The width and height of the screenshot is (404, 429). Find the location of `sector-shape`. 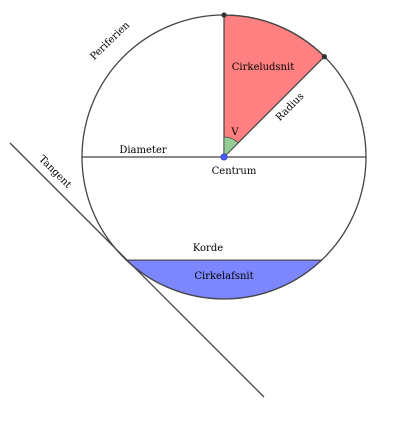

sector-shape is located at coordinates (274, 86).